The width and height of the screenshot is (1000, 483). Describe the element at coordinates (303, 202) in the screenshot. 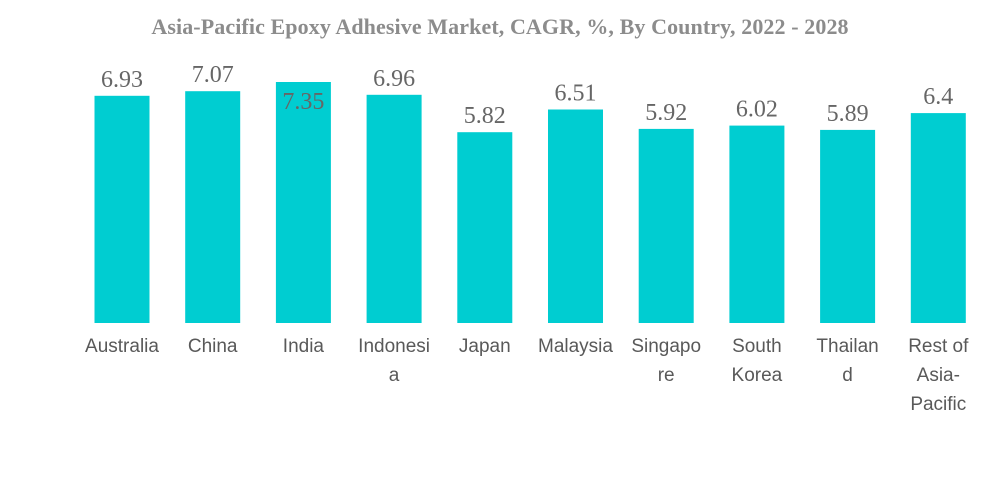

I see `bar-india` at that location.